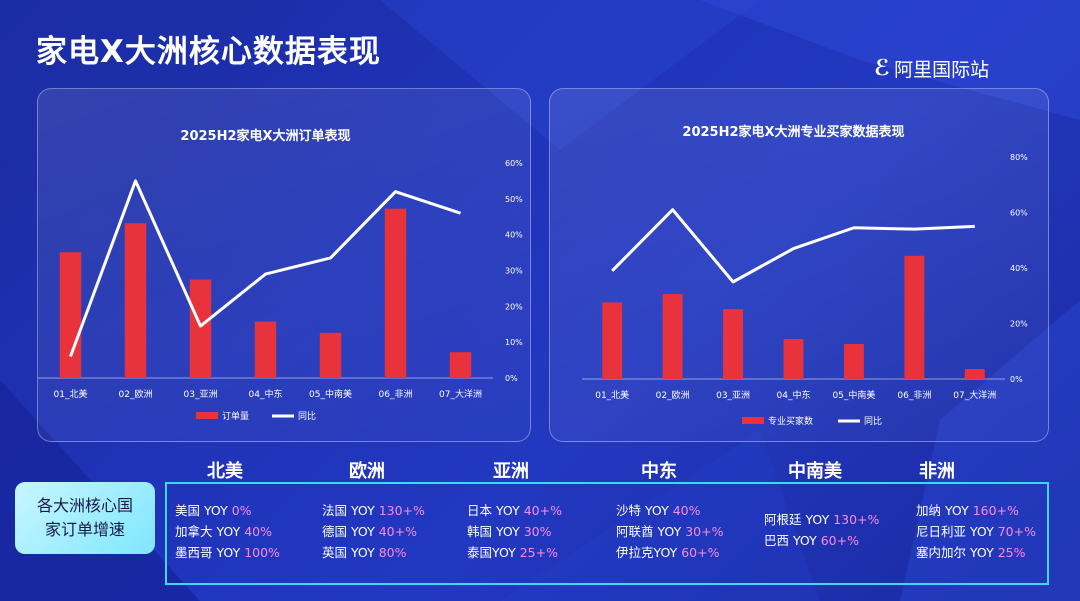 This screenshot has width=1080, height=601. I want to click on country-name: 尼日利亚 YOY, so click(957, 531).